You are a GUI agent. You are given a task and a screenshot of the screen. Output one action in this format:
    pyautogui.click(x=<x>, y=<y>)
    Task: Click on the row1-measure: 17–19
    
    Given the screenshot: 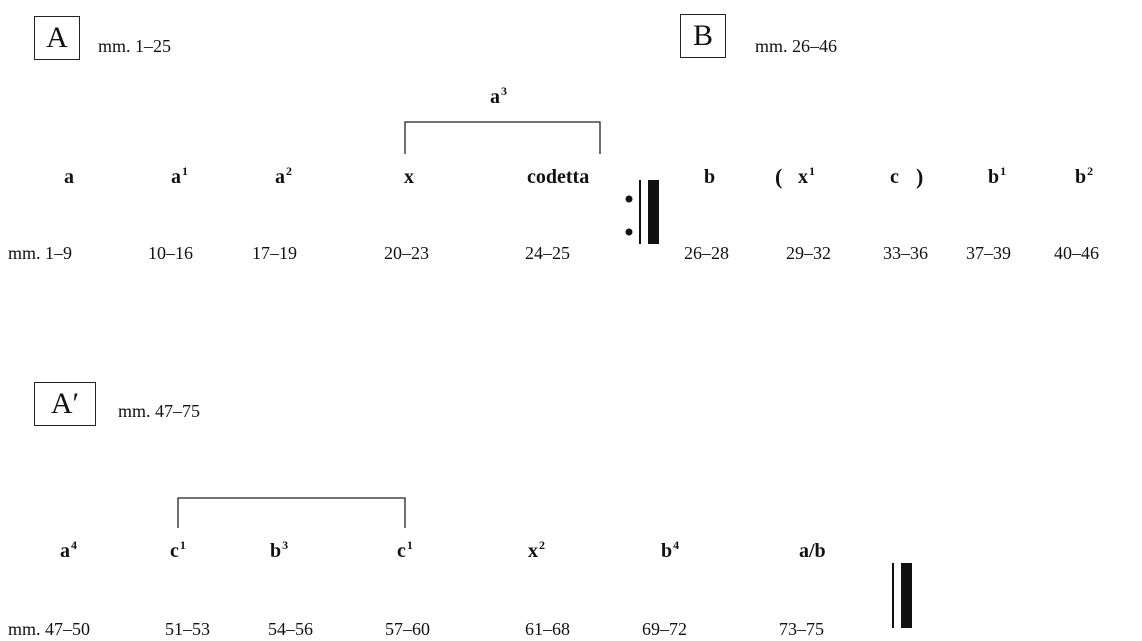 What is the action you would take?
    pyautogui.click(x=274, y=253)
    